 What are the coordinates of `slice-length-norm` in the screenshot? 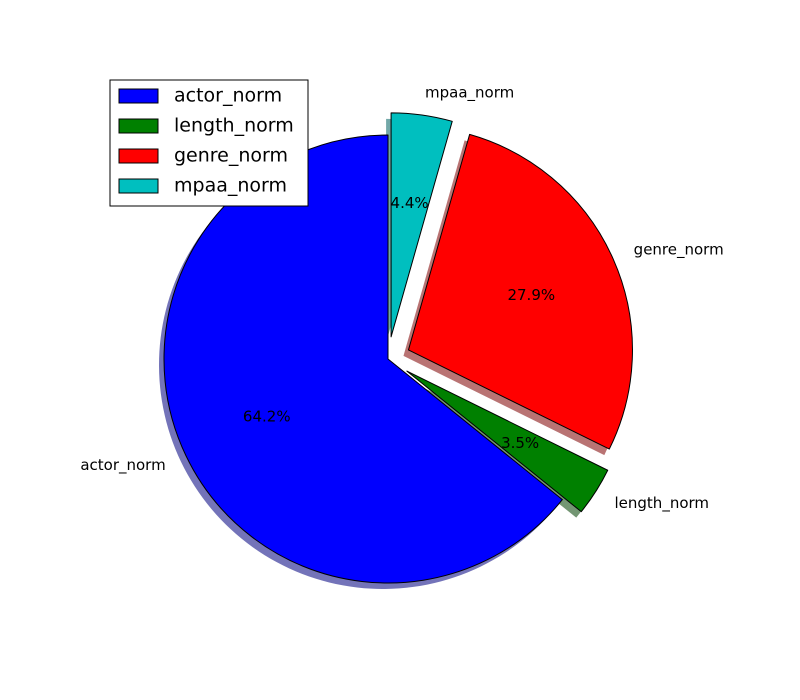 It's located at (507, 441).